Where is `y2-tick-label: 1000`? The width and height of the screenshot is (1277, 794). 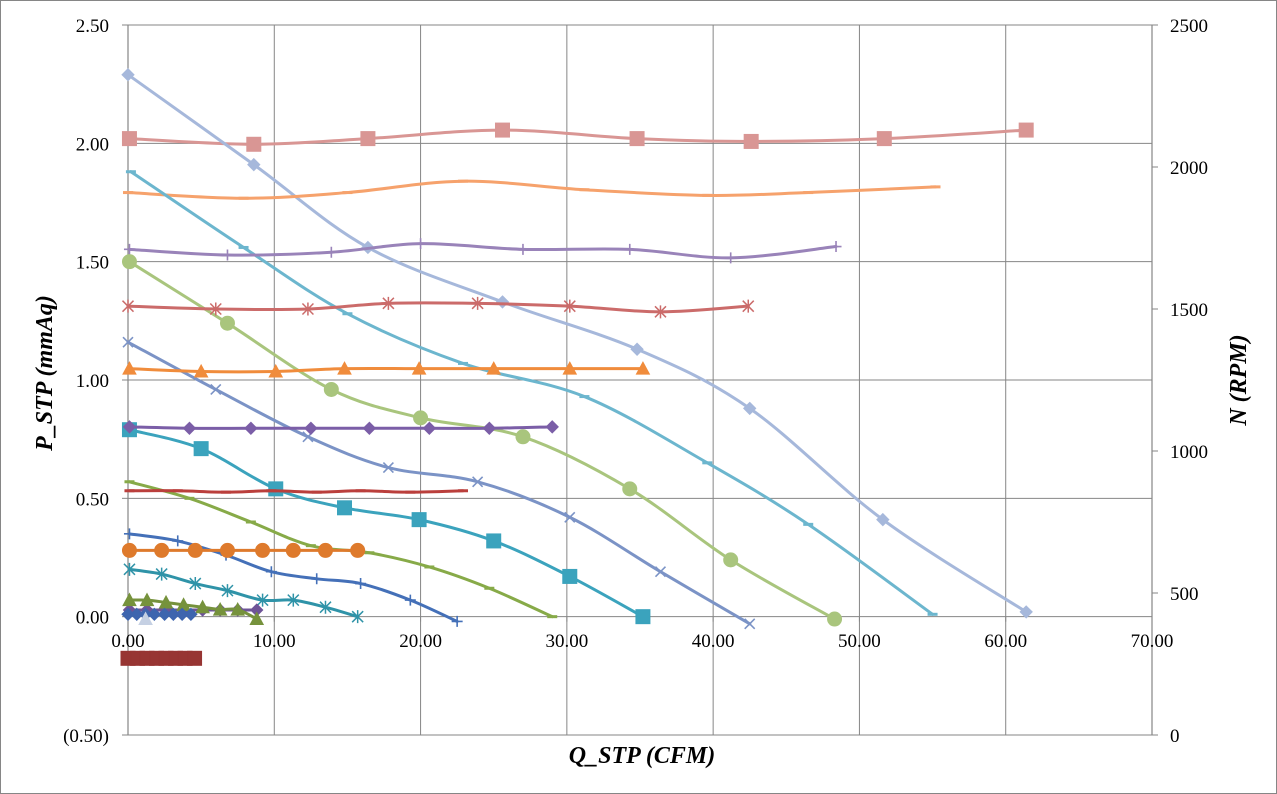
y2-tick-label: 1000 is located at coordinates (1189, 452).